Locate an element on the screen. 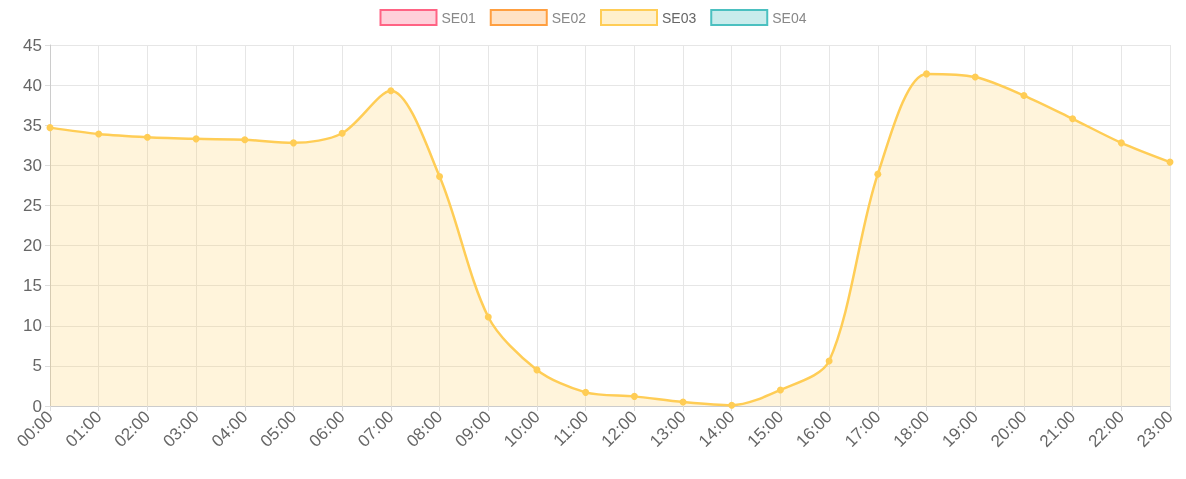  y-tick-label: 5 is located at coordinates (37, 366).